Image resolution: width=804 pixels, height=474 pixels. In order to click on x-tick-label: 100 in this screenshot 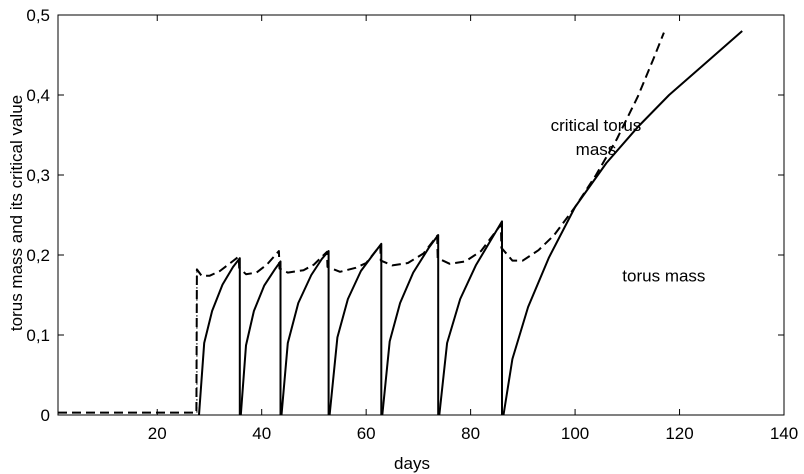, I will do `click(575, 433)`.